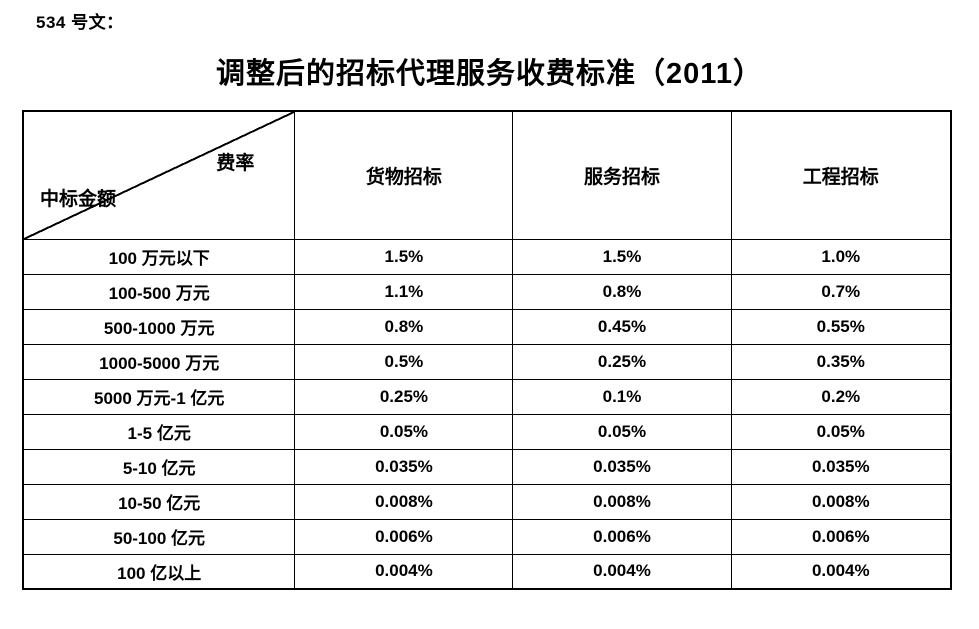 The height and width of the screenshot is (629, 979). What do you see at coordinates (622, 396) in the screenshot?
I see `cell-value: 0.1%` at bounding box center [622, 396].